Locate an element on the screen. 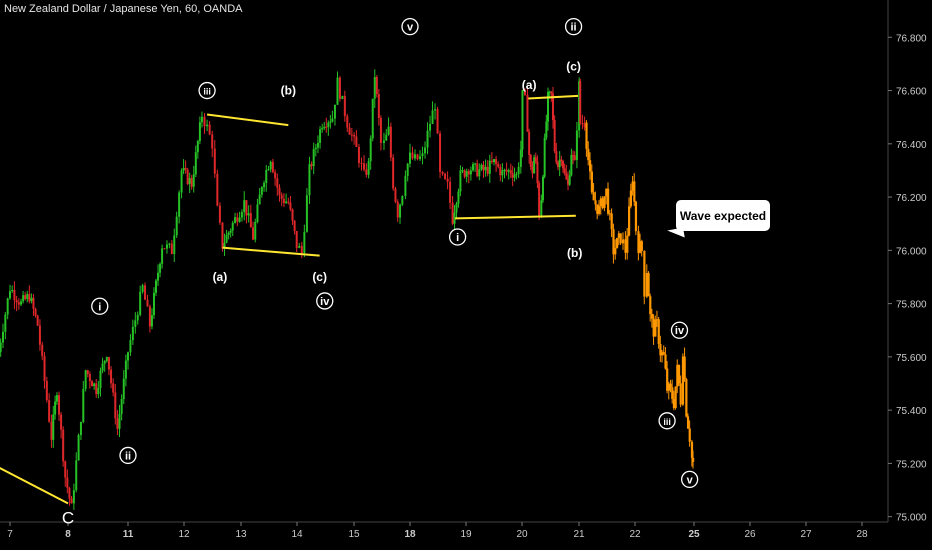 The image size is (932, 550). x-tick-label: 26 is located at coordinates (750, 534).